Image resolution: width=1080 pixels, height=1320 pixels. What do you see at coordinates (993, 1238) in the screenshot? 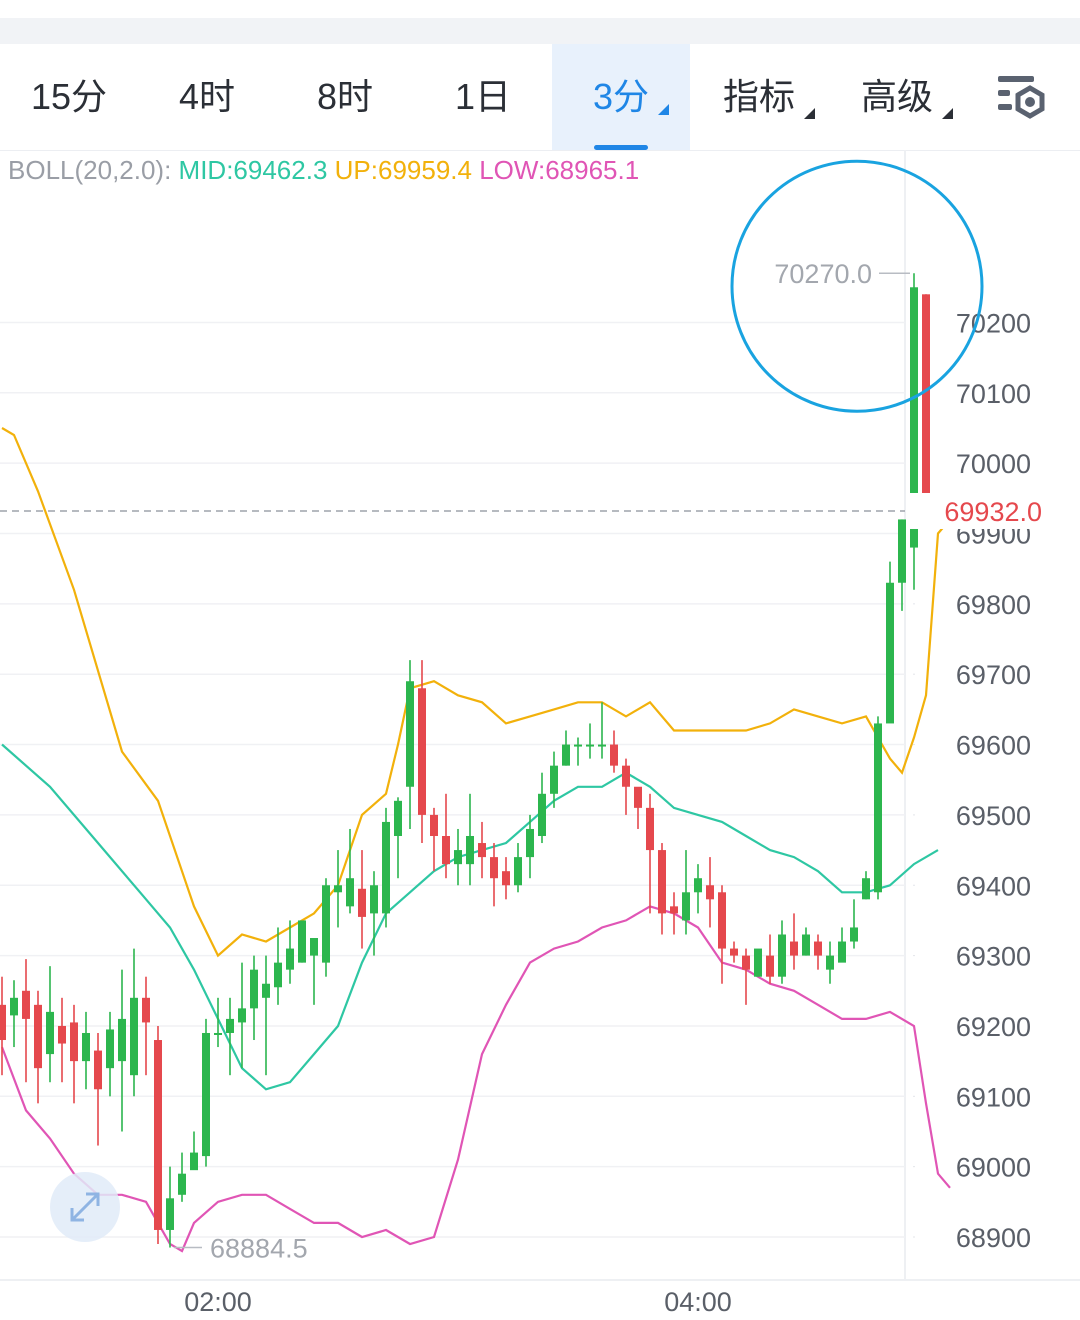
I see `y-tick-label: 68900` at bounding box center [993, 1238].